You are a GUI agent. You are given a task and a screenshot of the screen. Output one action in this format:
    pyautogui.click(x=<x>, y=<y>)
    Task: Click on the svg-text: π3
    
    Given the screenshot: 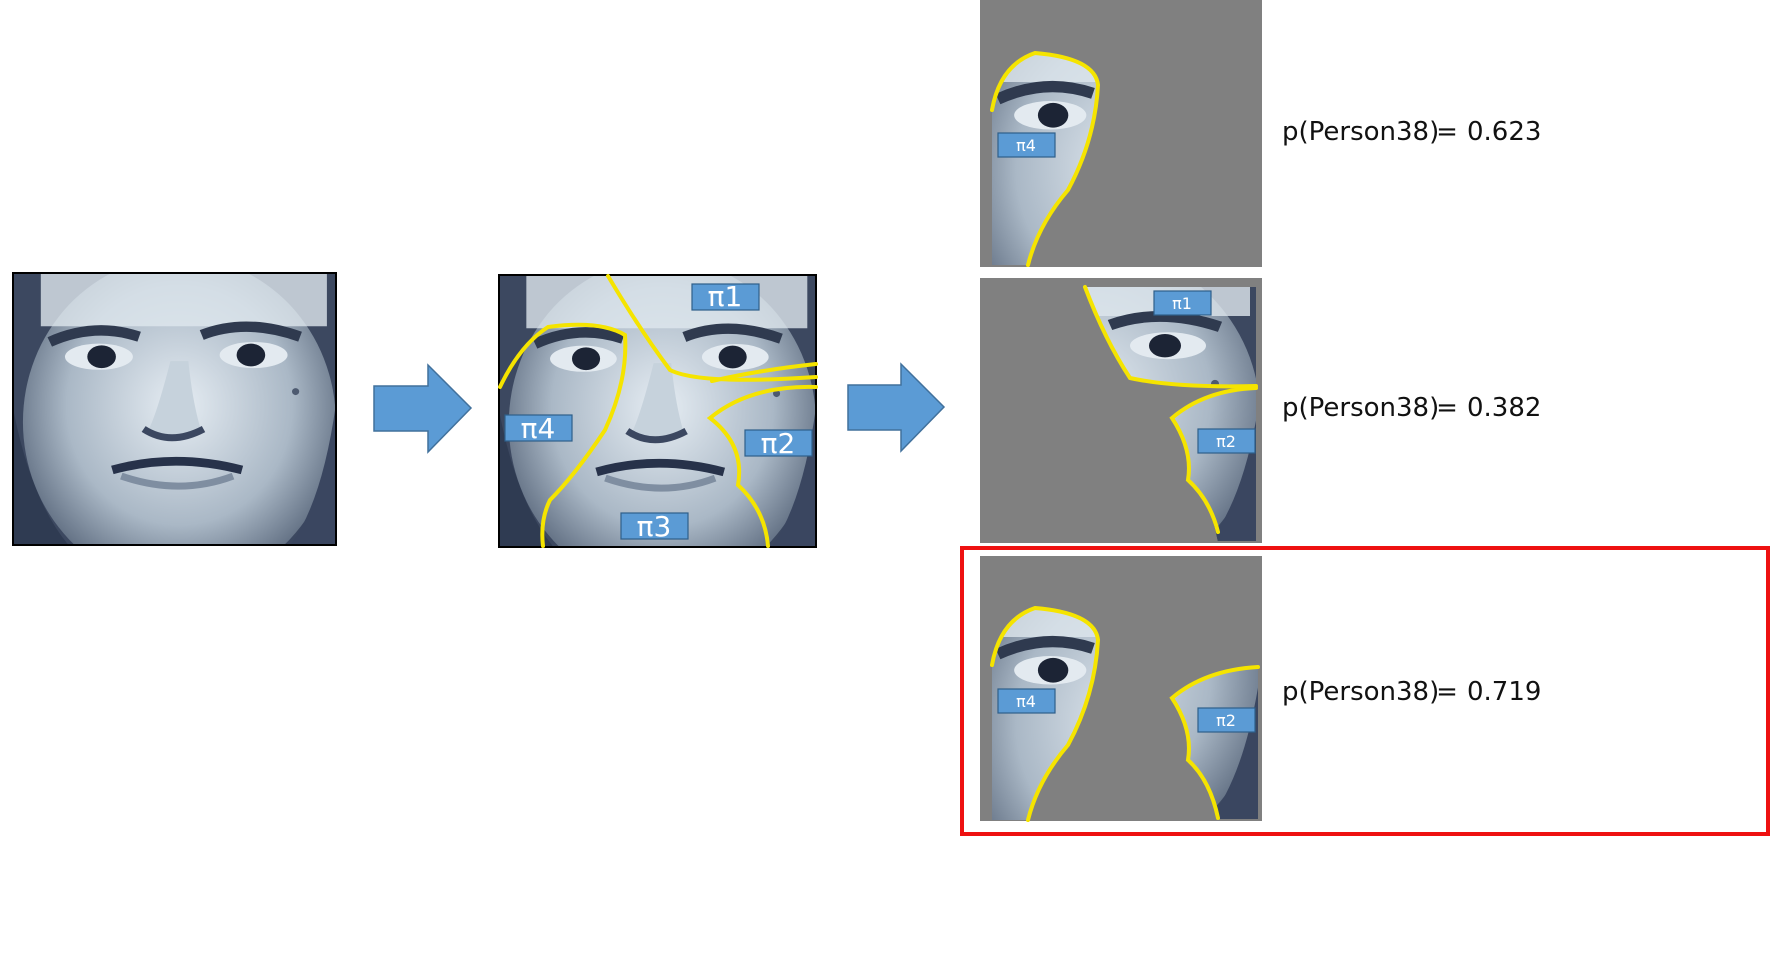 What is the action you would take?
    pyautogui.click(x=654, y=526)
    